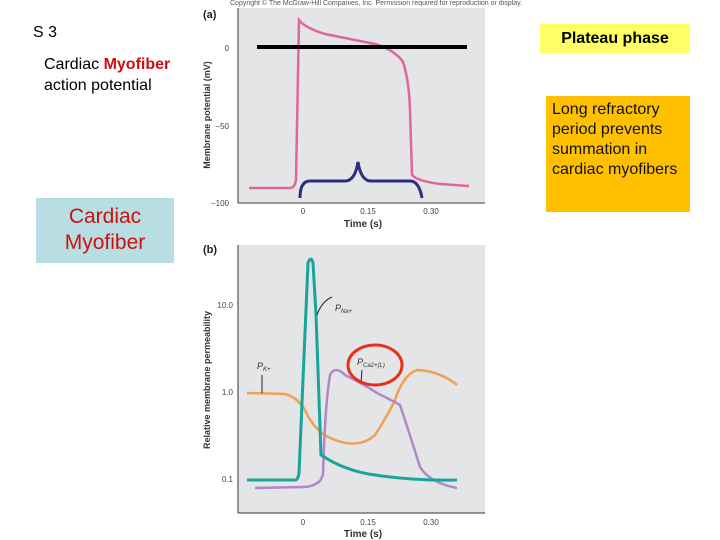  Describe the element at coordinates (375, 365) in the screenshot. I see `highlight-circle` at that location.